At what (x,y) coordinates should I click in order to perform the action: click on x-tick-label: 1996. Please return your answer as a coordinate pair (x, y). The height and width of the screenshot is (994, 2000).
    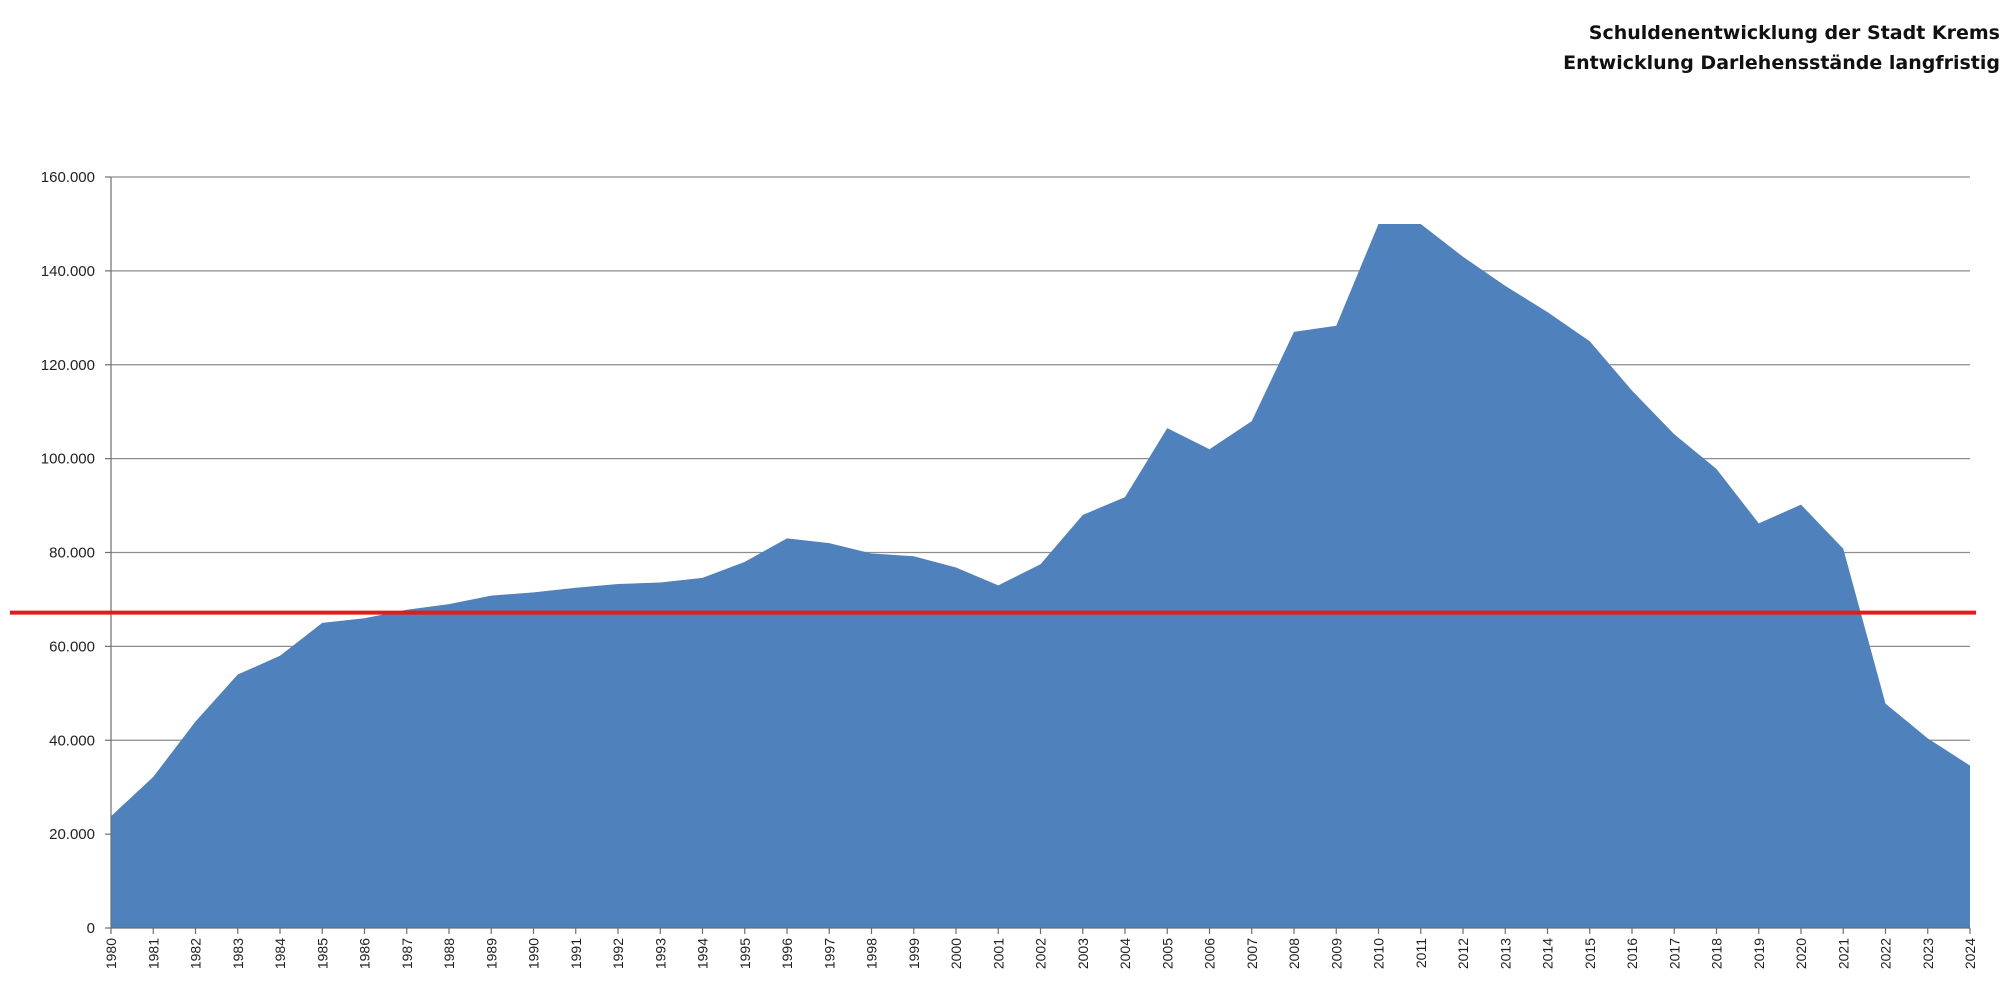
    Looking at the image, I should click on (787, 953).